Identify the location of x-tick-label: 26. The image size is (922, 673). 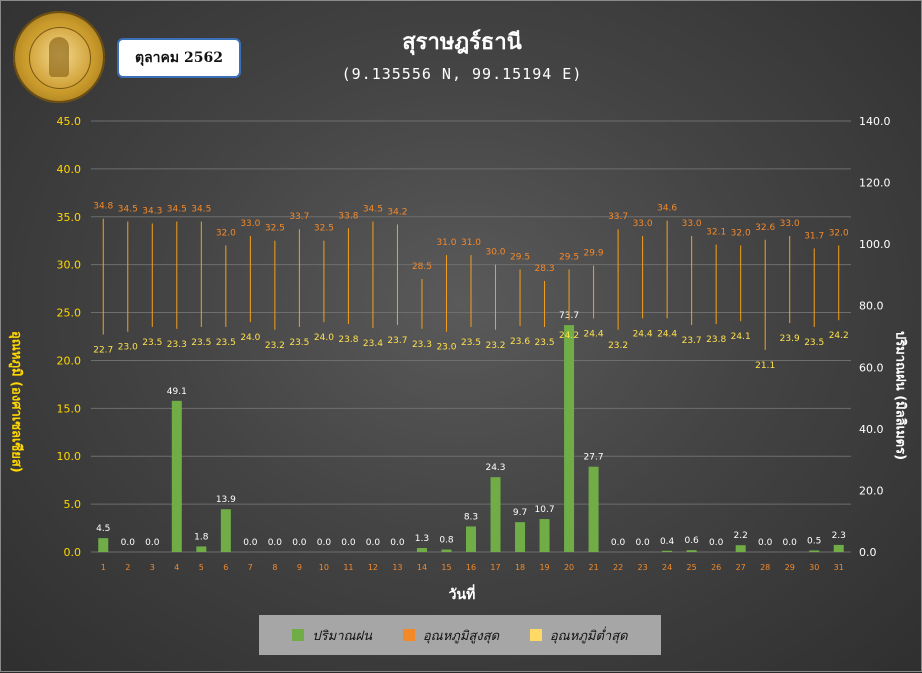
(716, 567).